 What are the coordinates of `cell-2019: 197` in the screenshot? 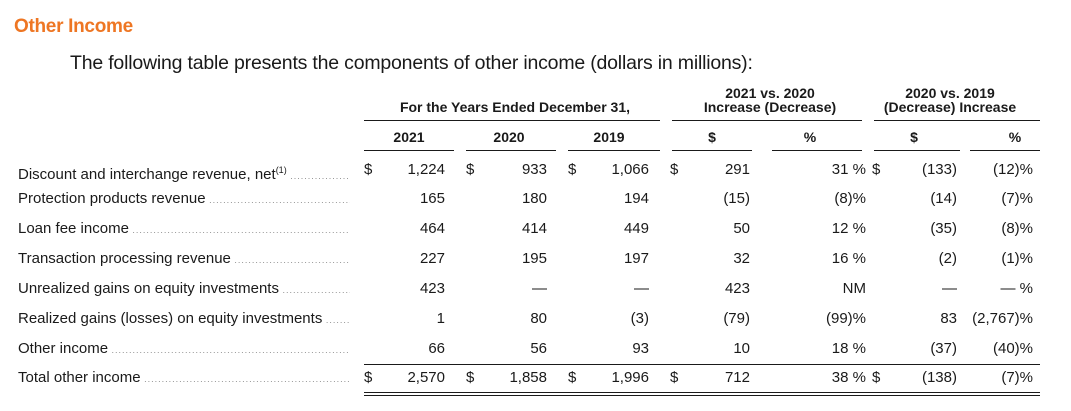 It's located at (636, 258).